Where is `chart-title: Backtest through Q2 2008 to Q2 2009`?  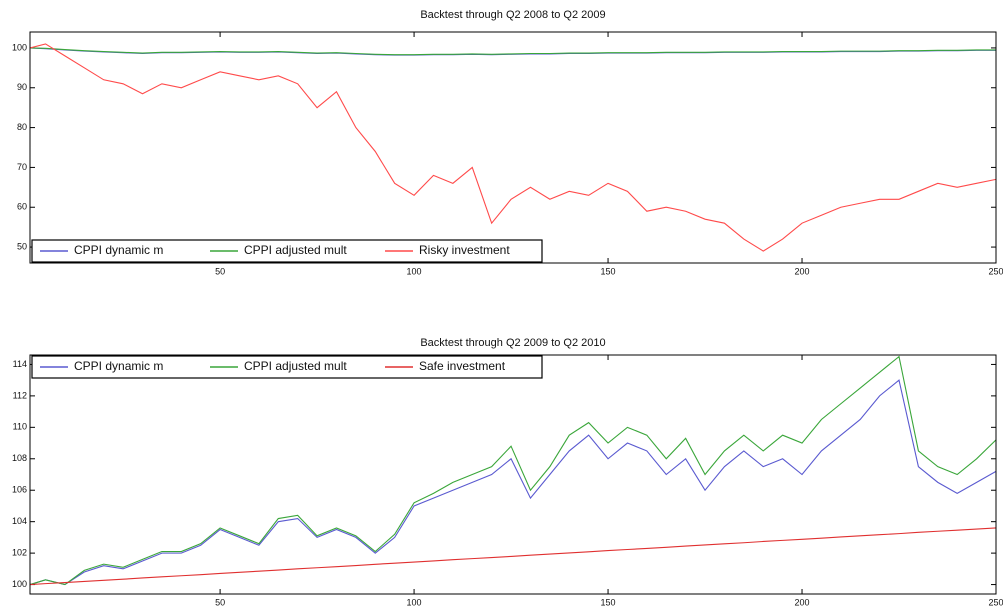
chart-title: Backtest through Q2 2008 to Q2 2009 is located at coordinates (512, 15).